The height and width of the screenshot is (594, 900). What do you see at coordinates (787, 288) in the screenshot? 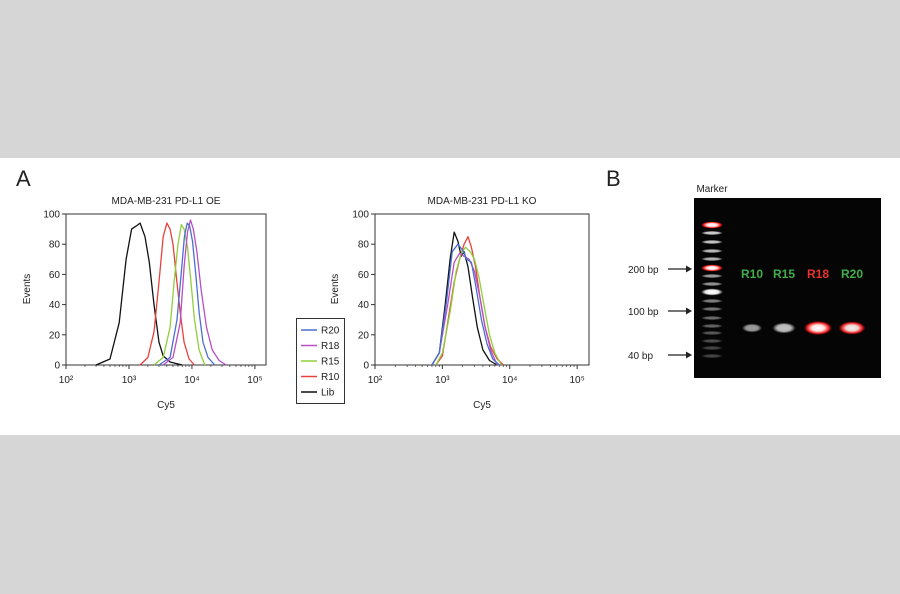
I see `gel-background` at bounding box center [787, 288].